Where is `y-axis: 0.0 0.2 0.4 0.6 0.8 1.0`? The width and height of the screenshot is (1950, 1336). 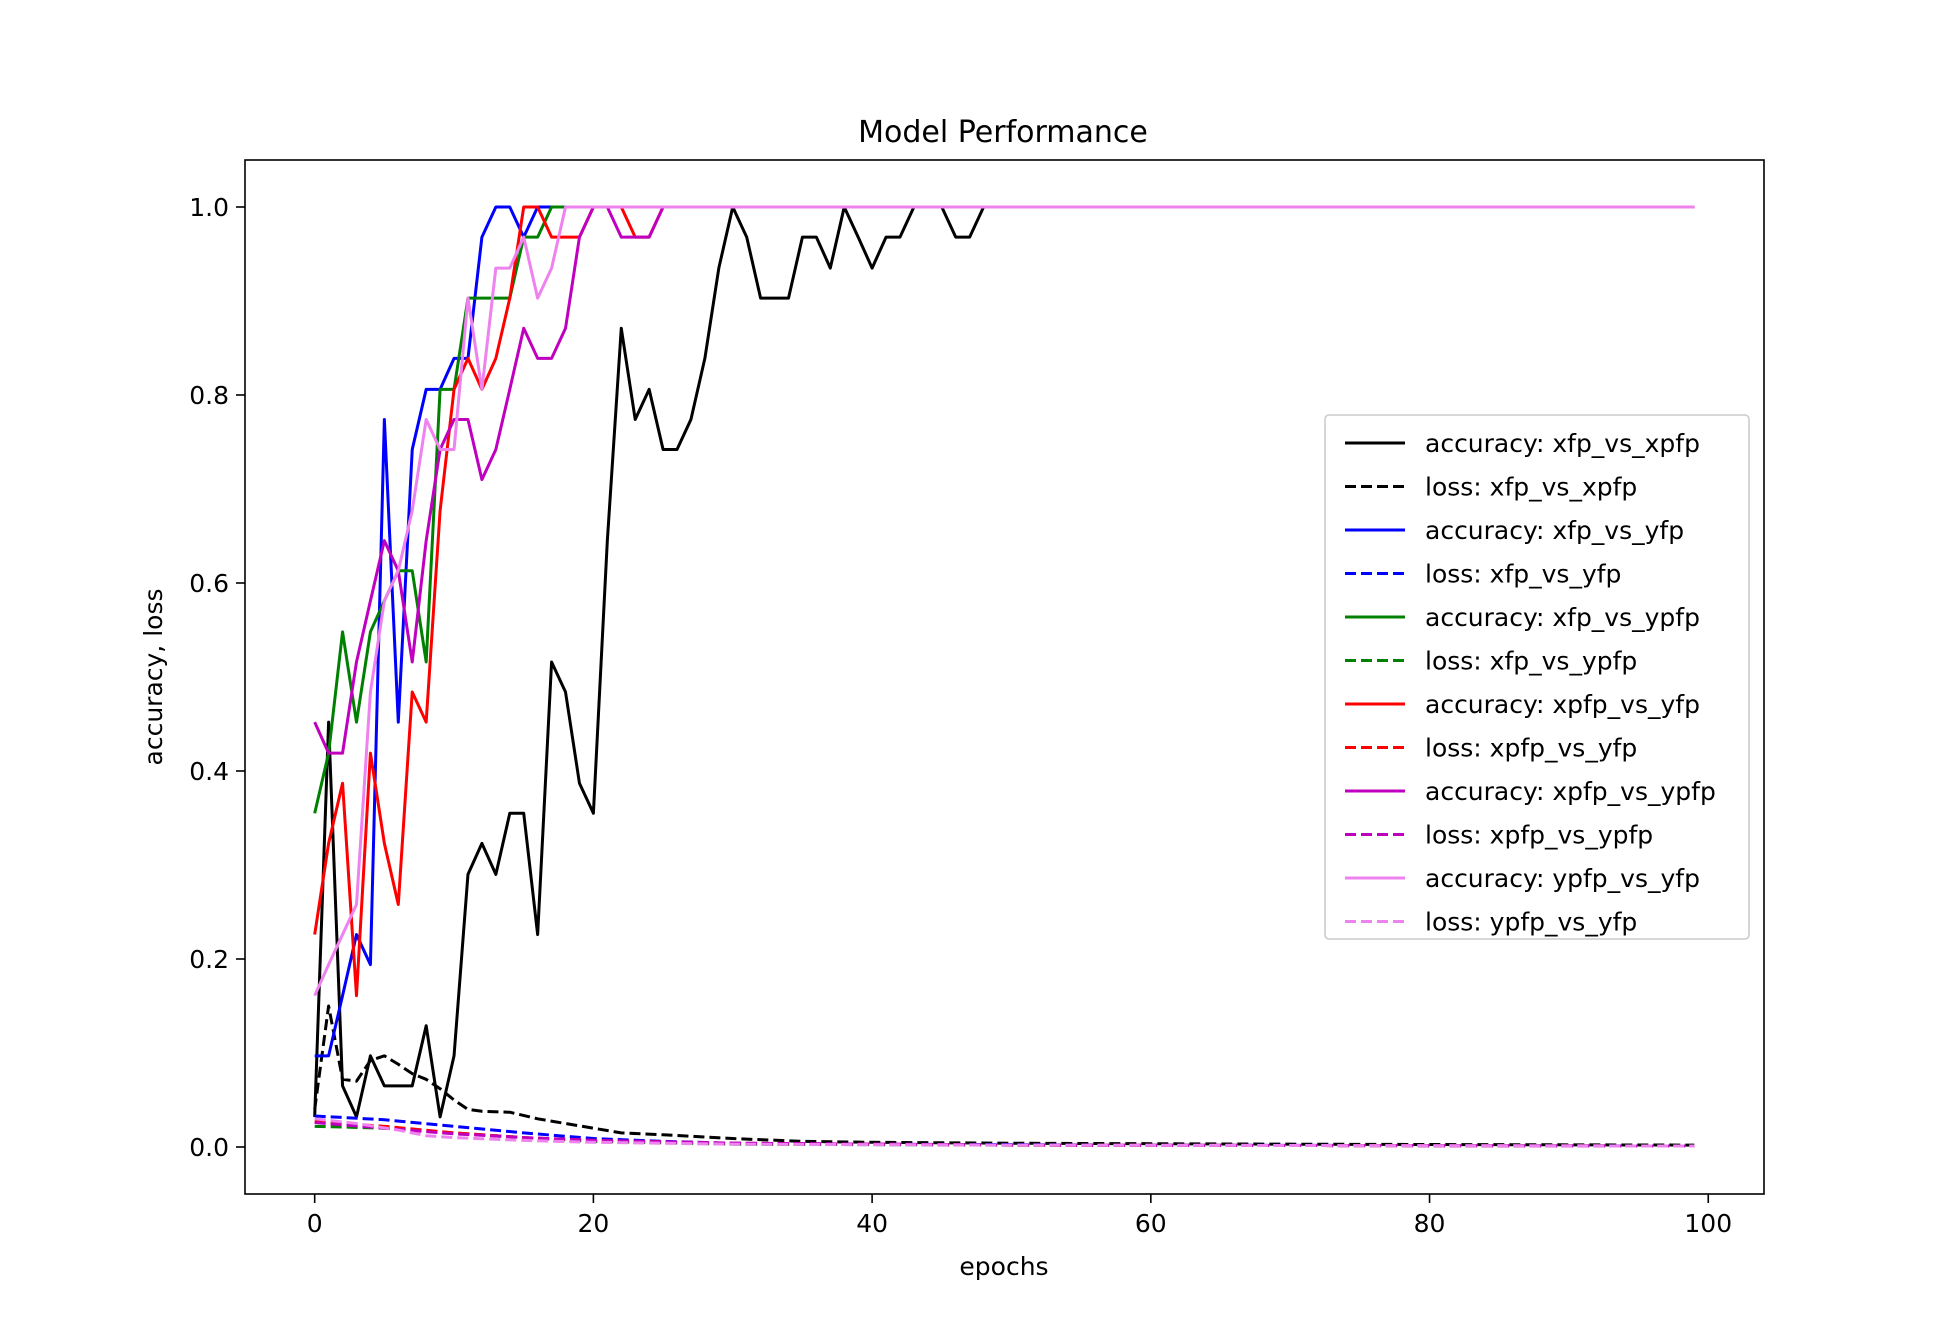 y-axis: 0.0 0.2 0.4 0.6 0.8 1.0 is located at coordinates (217, 677).